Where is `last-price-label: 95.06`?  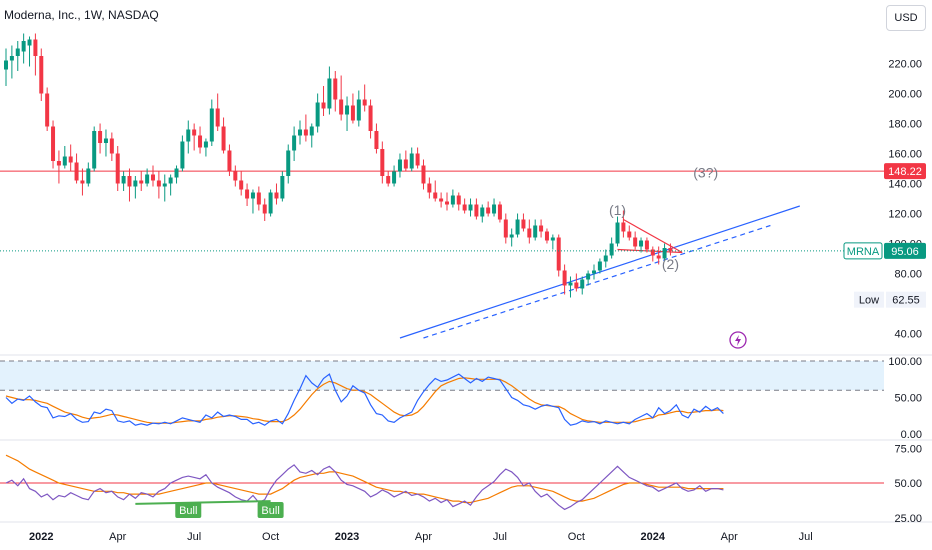 last-price-label: 95.06 is located at coordinates (905, 252).